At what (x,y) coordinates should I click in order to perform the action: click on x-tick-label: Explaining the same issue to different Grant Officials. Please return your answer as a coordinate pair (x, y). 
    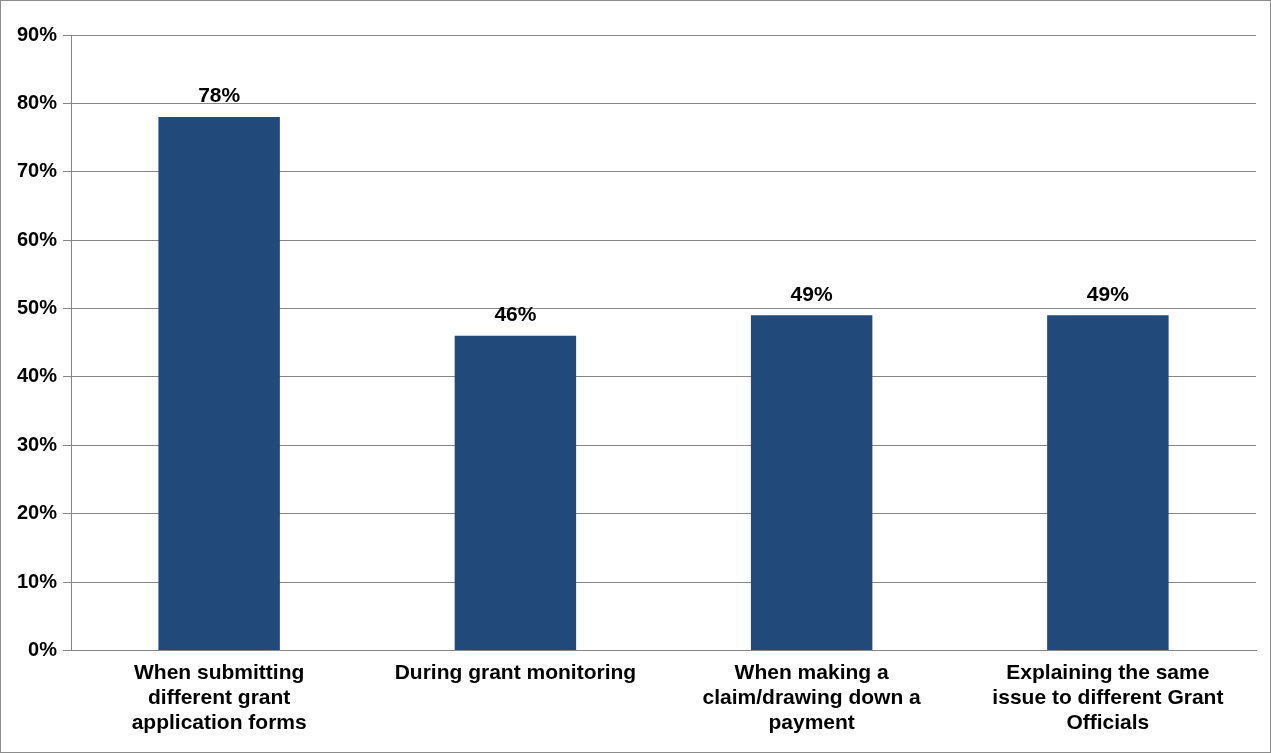
    Looking at the image, I should click on (1108, 696).